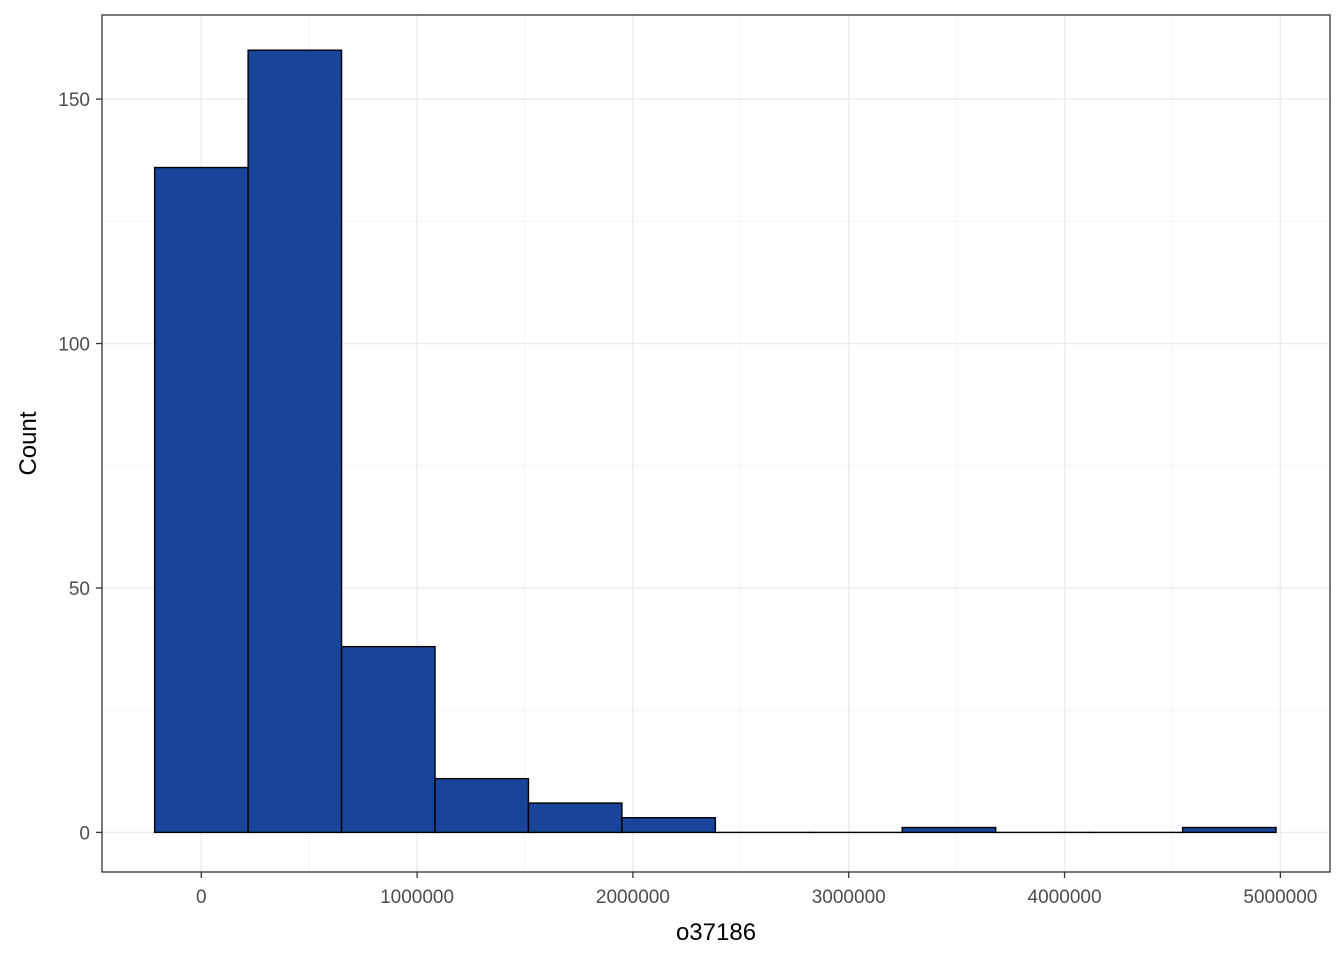 Image resolution: width=1344 pixels, height=960 pixels. Describe the element at coordinates (1280, 897) in the screenshot. I see `x-tick-label: 5000000` at that location.